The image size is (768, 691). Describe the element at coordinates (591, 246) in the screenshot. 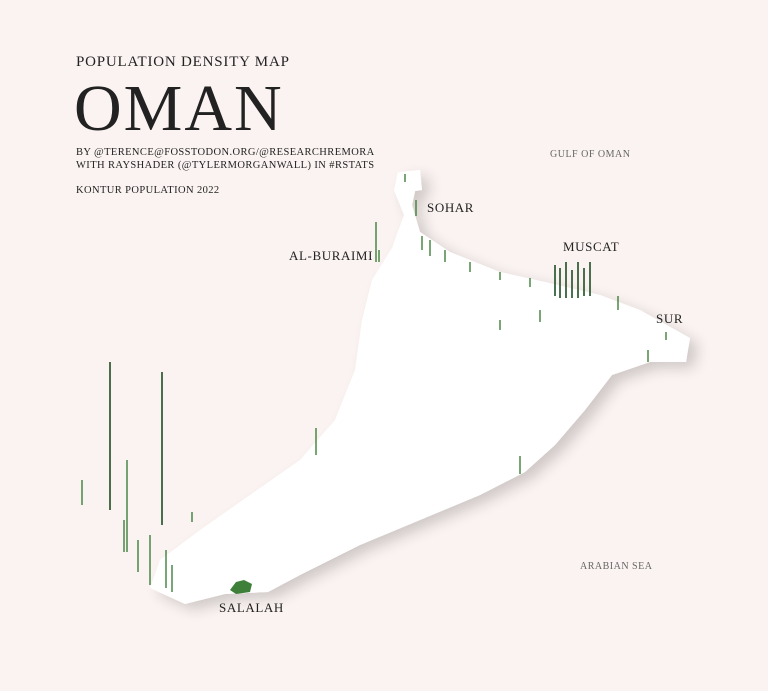

I see `city-label: MUSCAT` at that location.